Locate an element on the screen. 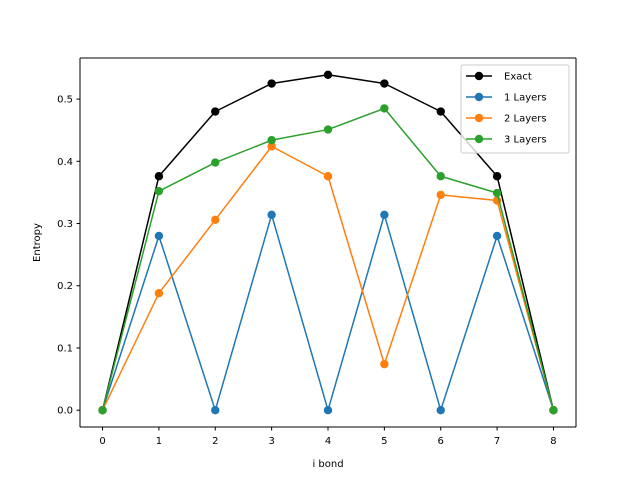 This screenshot has height=480, width=640. legend-entries: Exact 1 Layers 2 Layers 3 Layers is located at coordinates (506, 109).